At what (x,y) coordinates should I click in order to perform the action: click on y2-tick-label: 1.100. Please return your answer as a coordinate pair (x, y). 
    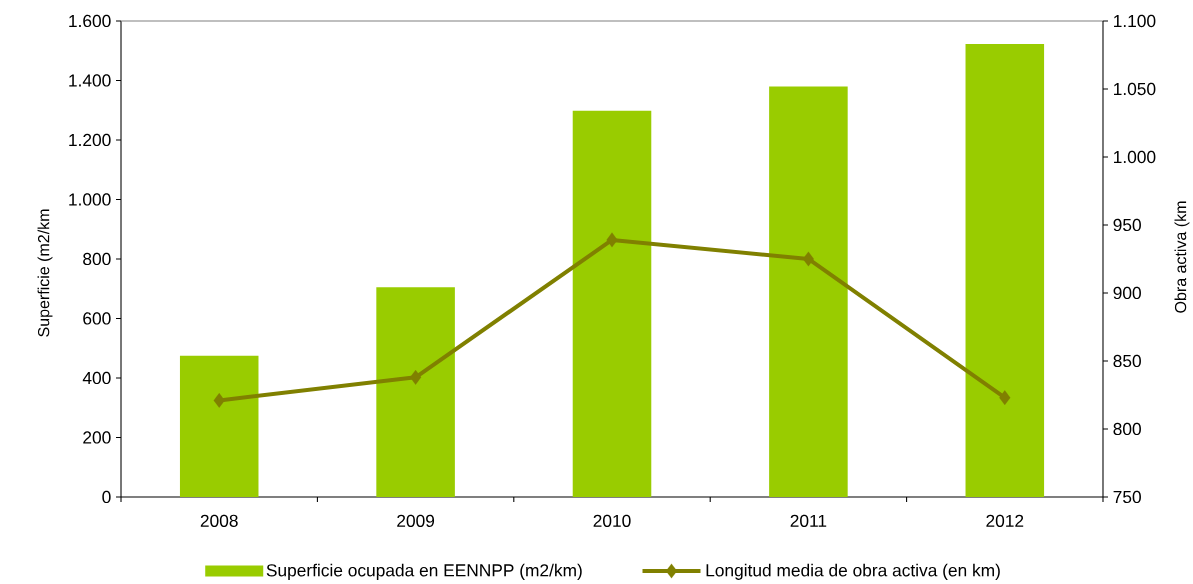
    Looking at the image, I should click on (1135, 21).